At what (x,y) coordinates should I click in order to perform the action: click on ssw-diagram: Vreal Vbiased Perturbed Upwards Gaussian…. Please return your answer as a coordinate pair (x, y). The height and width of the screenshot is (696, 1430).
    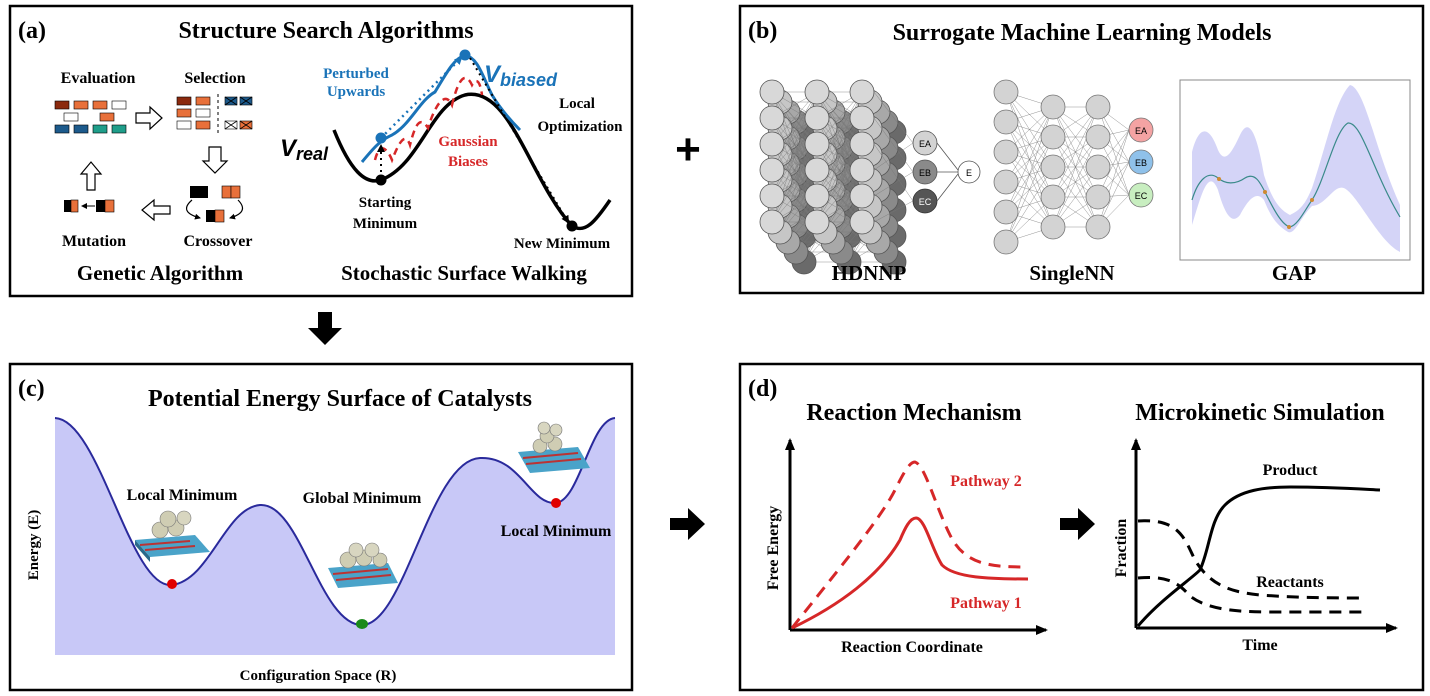
    Looking at the image, I should click on (451, 167).